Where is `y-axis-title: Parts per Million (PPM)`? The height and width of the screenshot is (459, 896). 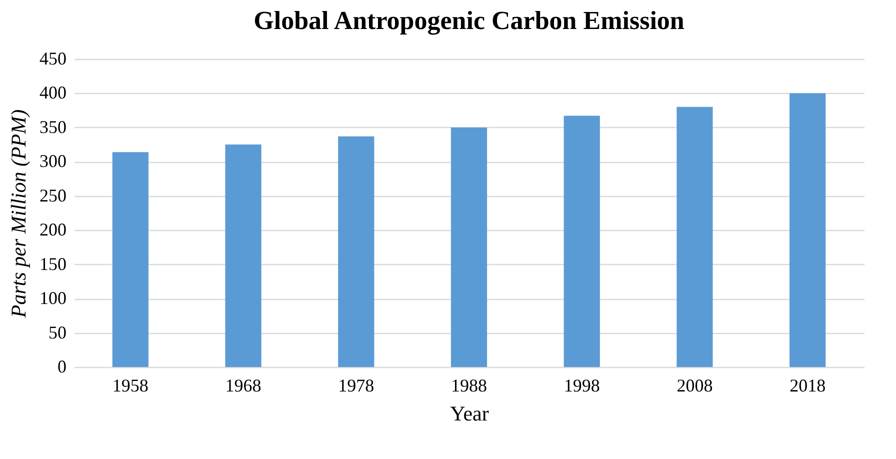 y-axis-title: Parts per Million (PPM) is located at coordinates (18, 214).